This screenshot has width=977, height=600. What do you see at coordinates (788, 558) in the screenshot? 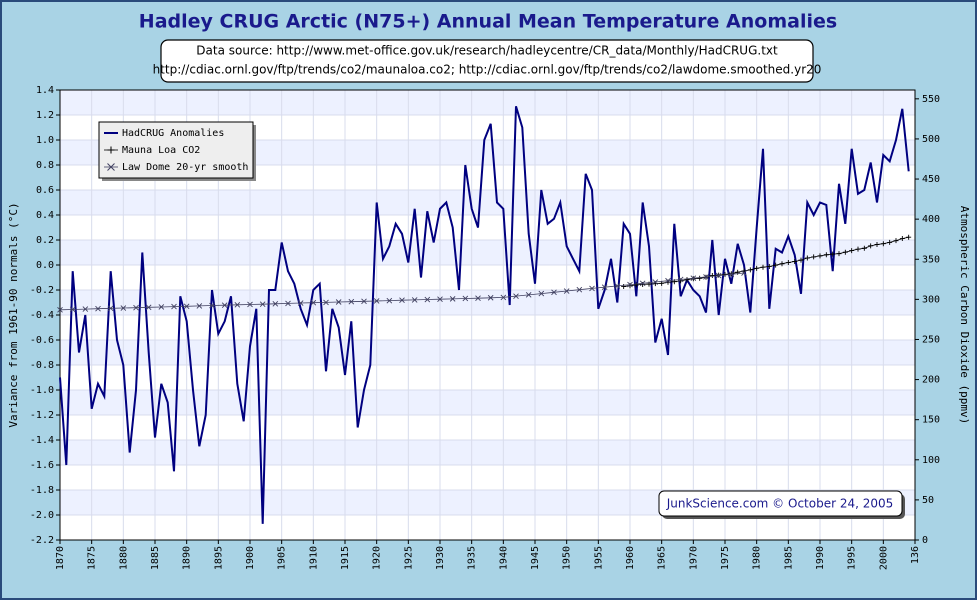
I see `x-tick-label: 1985` at bounding box center [788, 558].